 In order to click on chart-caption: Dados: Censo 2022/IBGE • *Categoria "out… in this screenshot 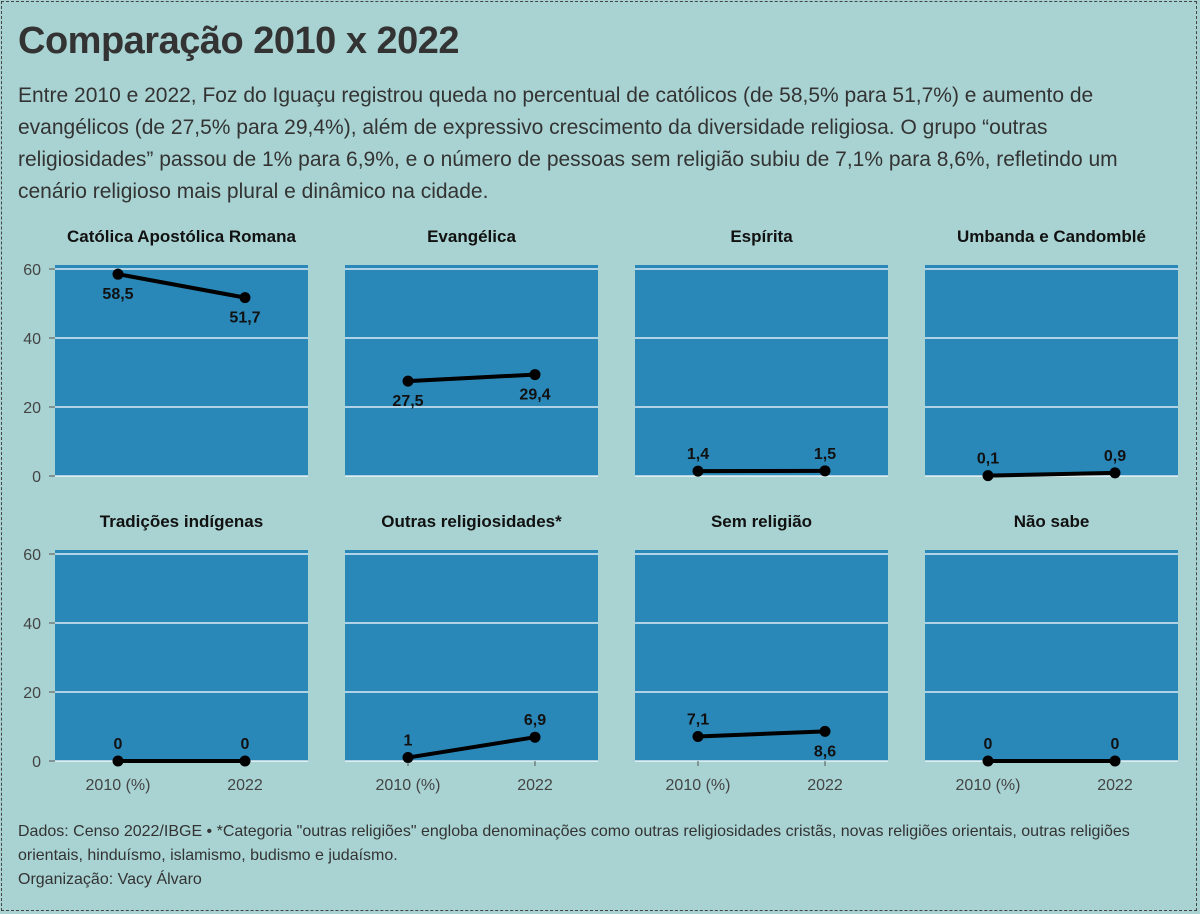, I will do `click(598, 856)`.